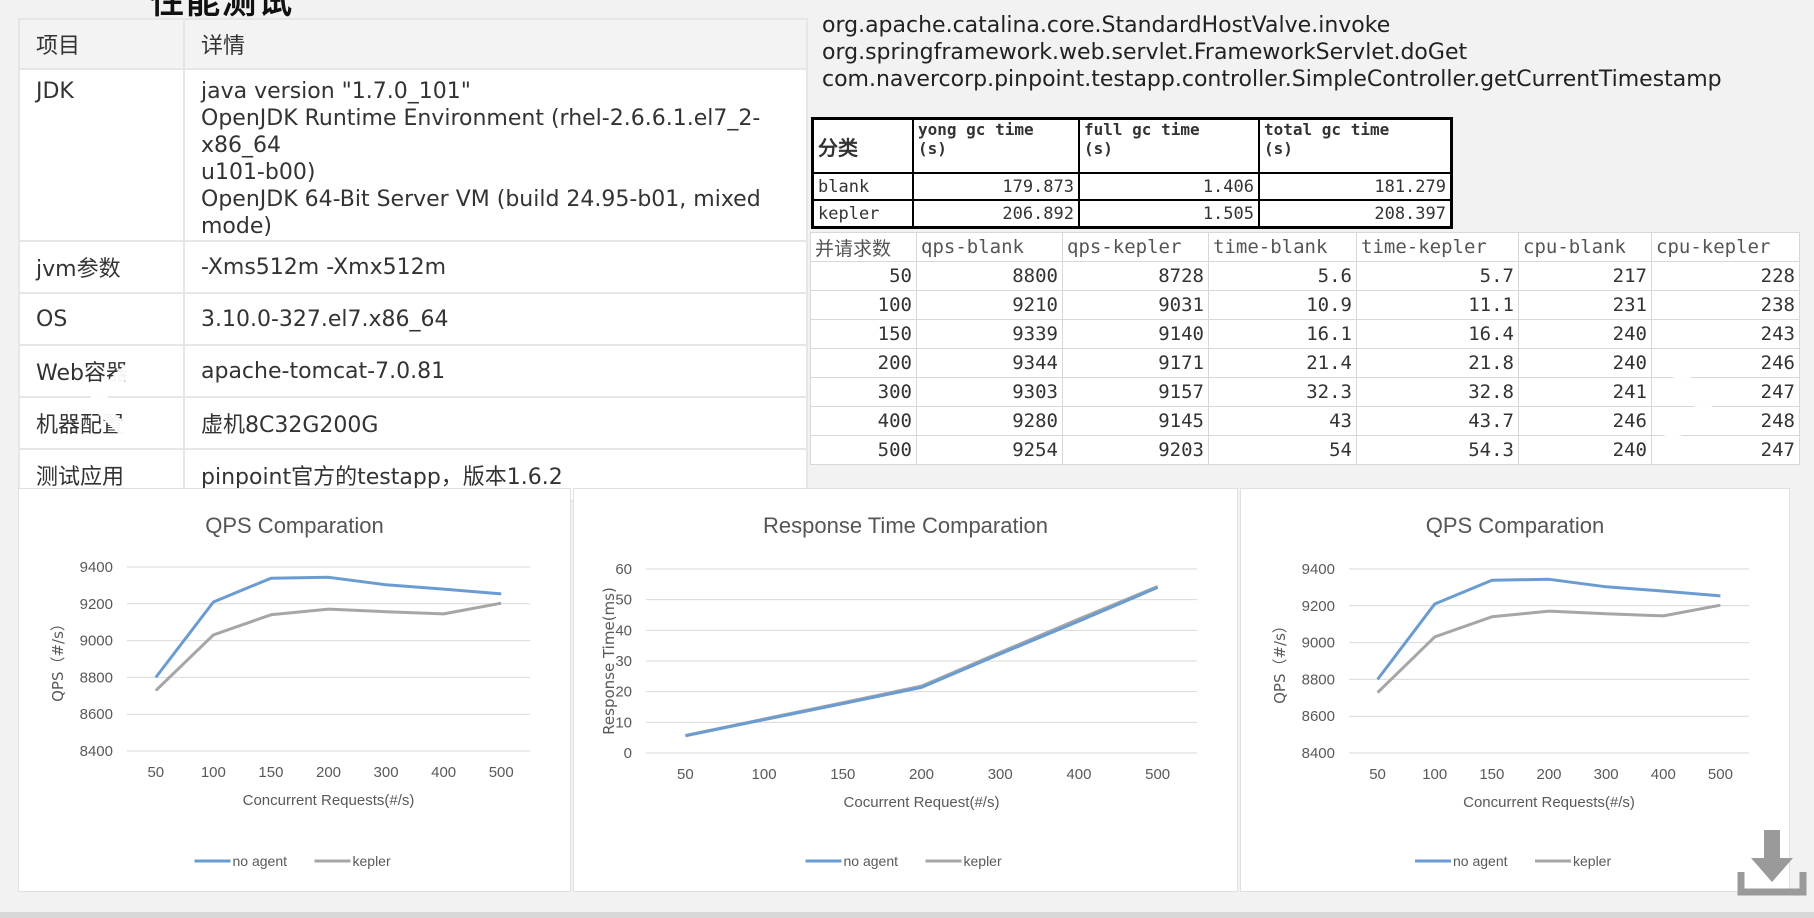  Describe the element at coordinates (1491, 774) in the screenshot. I see `x-tick-label: 150` at that location.